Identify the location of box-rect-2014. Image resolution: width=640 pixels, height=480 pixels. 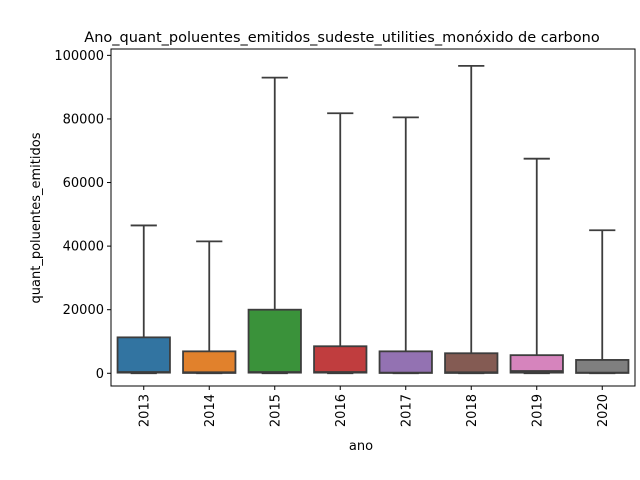
(209, 362).